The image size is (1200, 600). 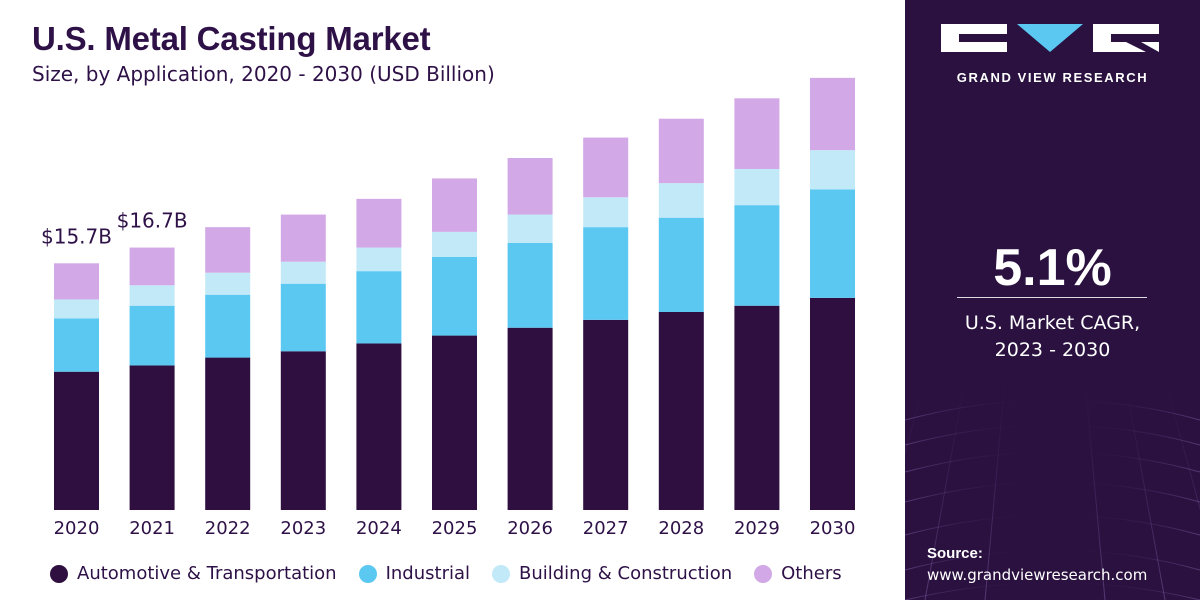 I want to click on data-label-2020: $15.7B, so click(x=76, y=236).